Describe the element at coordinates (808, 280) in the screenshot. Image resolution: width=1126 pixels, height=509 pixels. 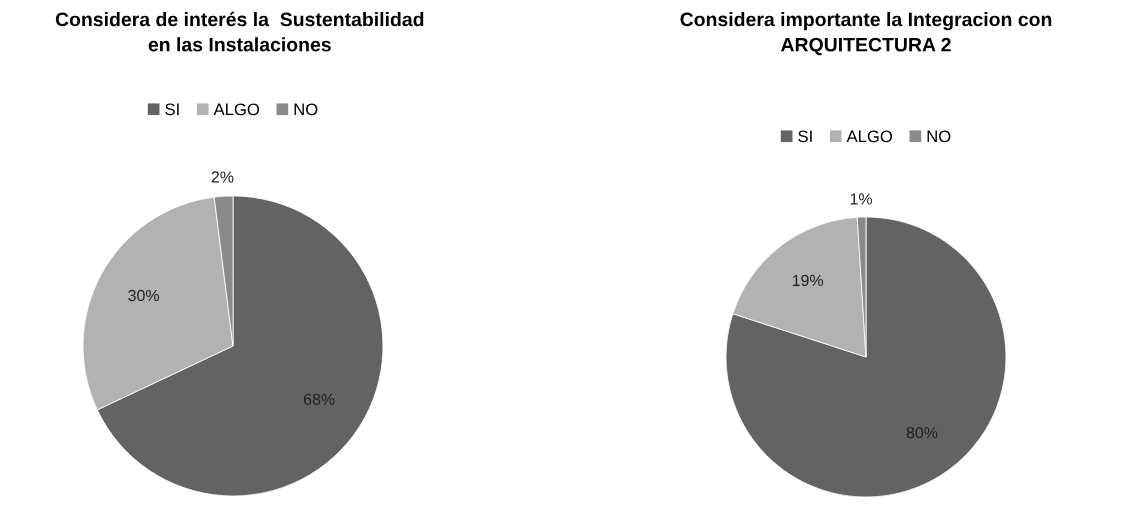
I see `data-label: 19%` at that location.